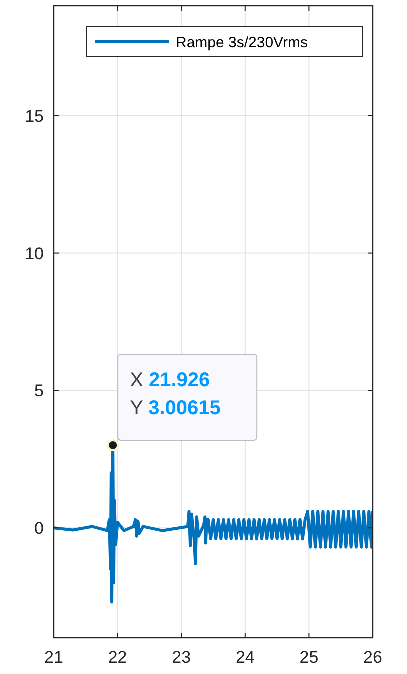 This screenshot has height=674, width=407. What do you see at coordinates (34, 116) in the screenshot?
I see `y-tick-label: 15` at bounding box center [34, 116].